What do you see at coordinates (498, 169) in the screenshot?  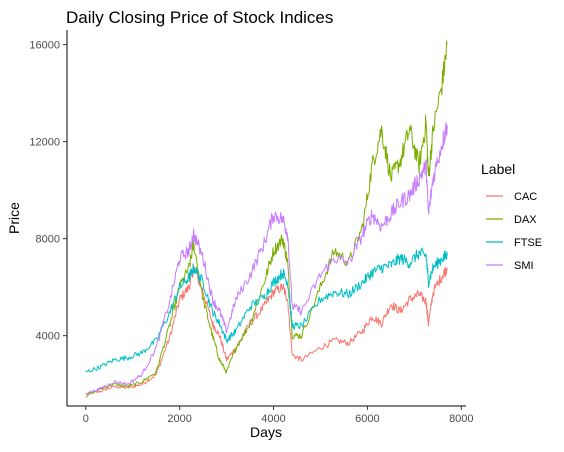 I see `legend-title: Label` at bounding box center [498, 169].